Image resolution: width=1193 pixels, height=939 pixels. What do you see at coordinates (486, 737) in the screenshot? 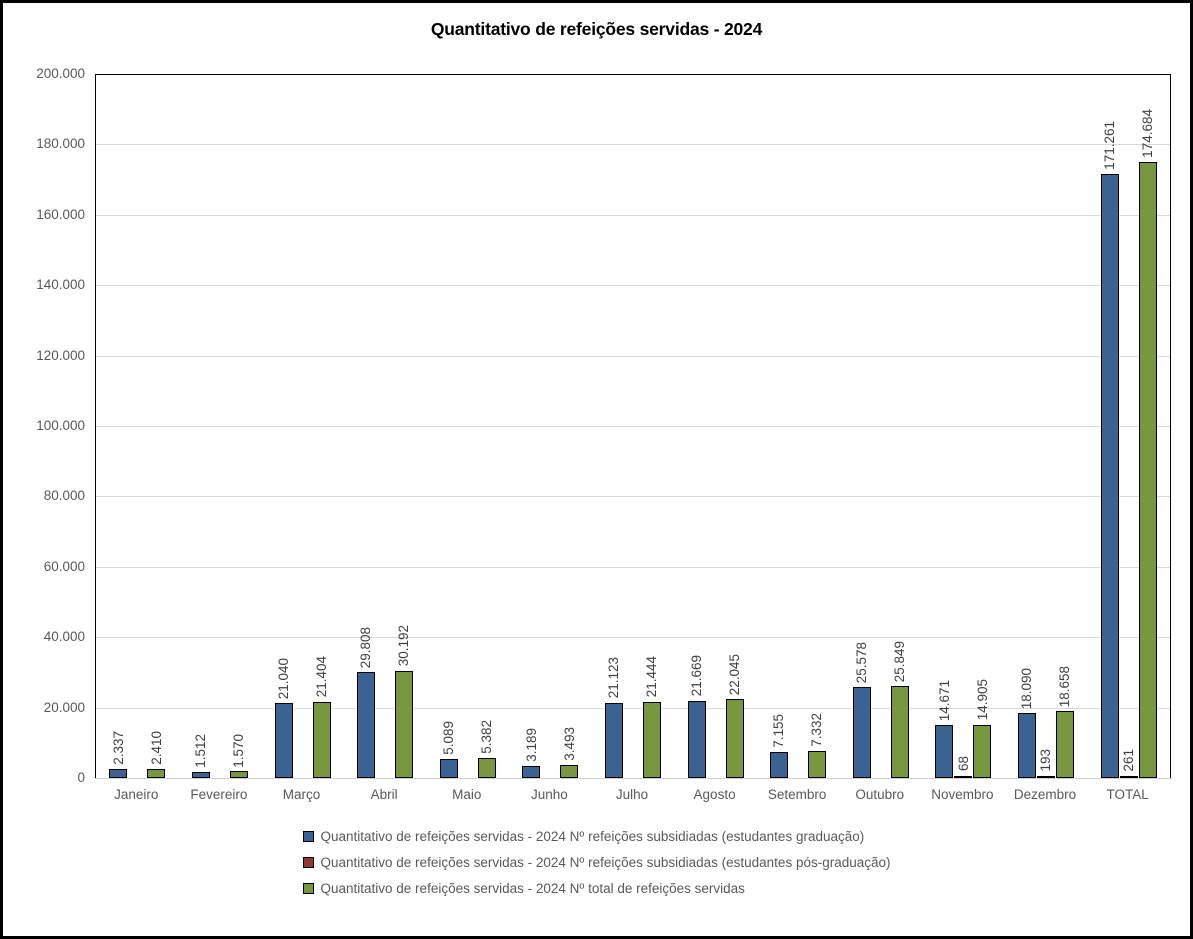
I see `data-label-total-maio: 5.382` at bounding box center [486, 737].